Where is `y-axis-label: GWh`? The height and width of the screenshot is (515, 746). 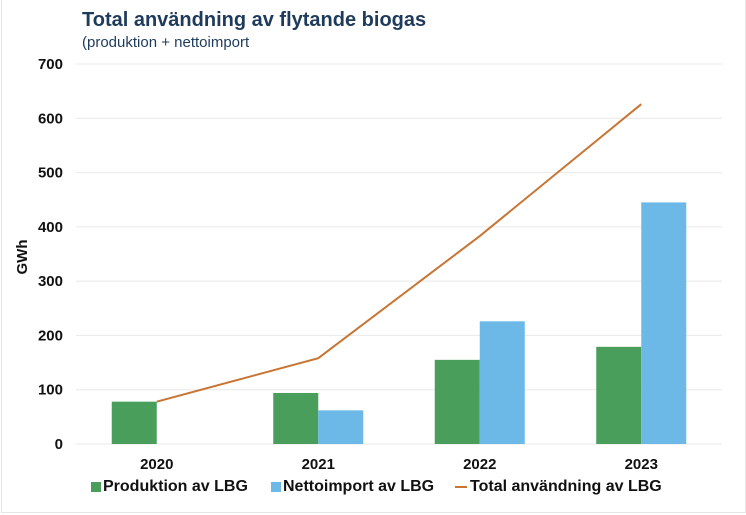
y-axis-label: GWh is located at coordinates (22, 257).